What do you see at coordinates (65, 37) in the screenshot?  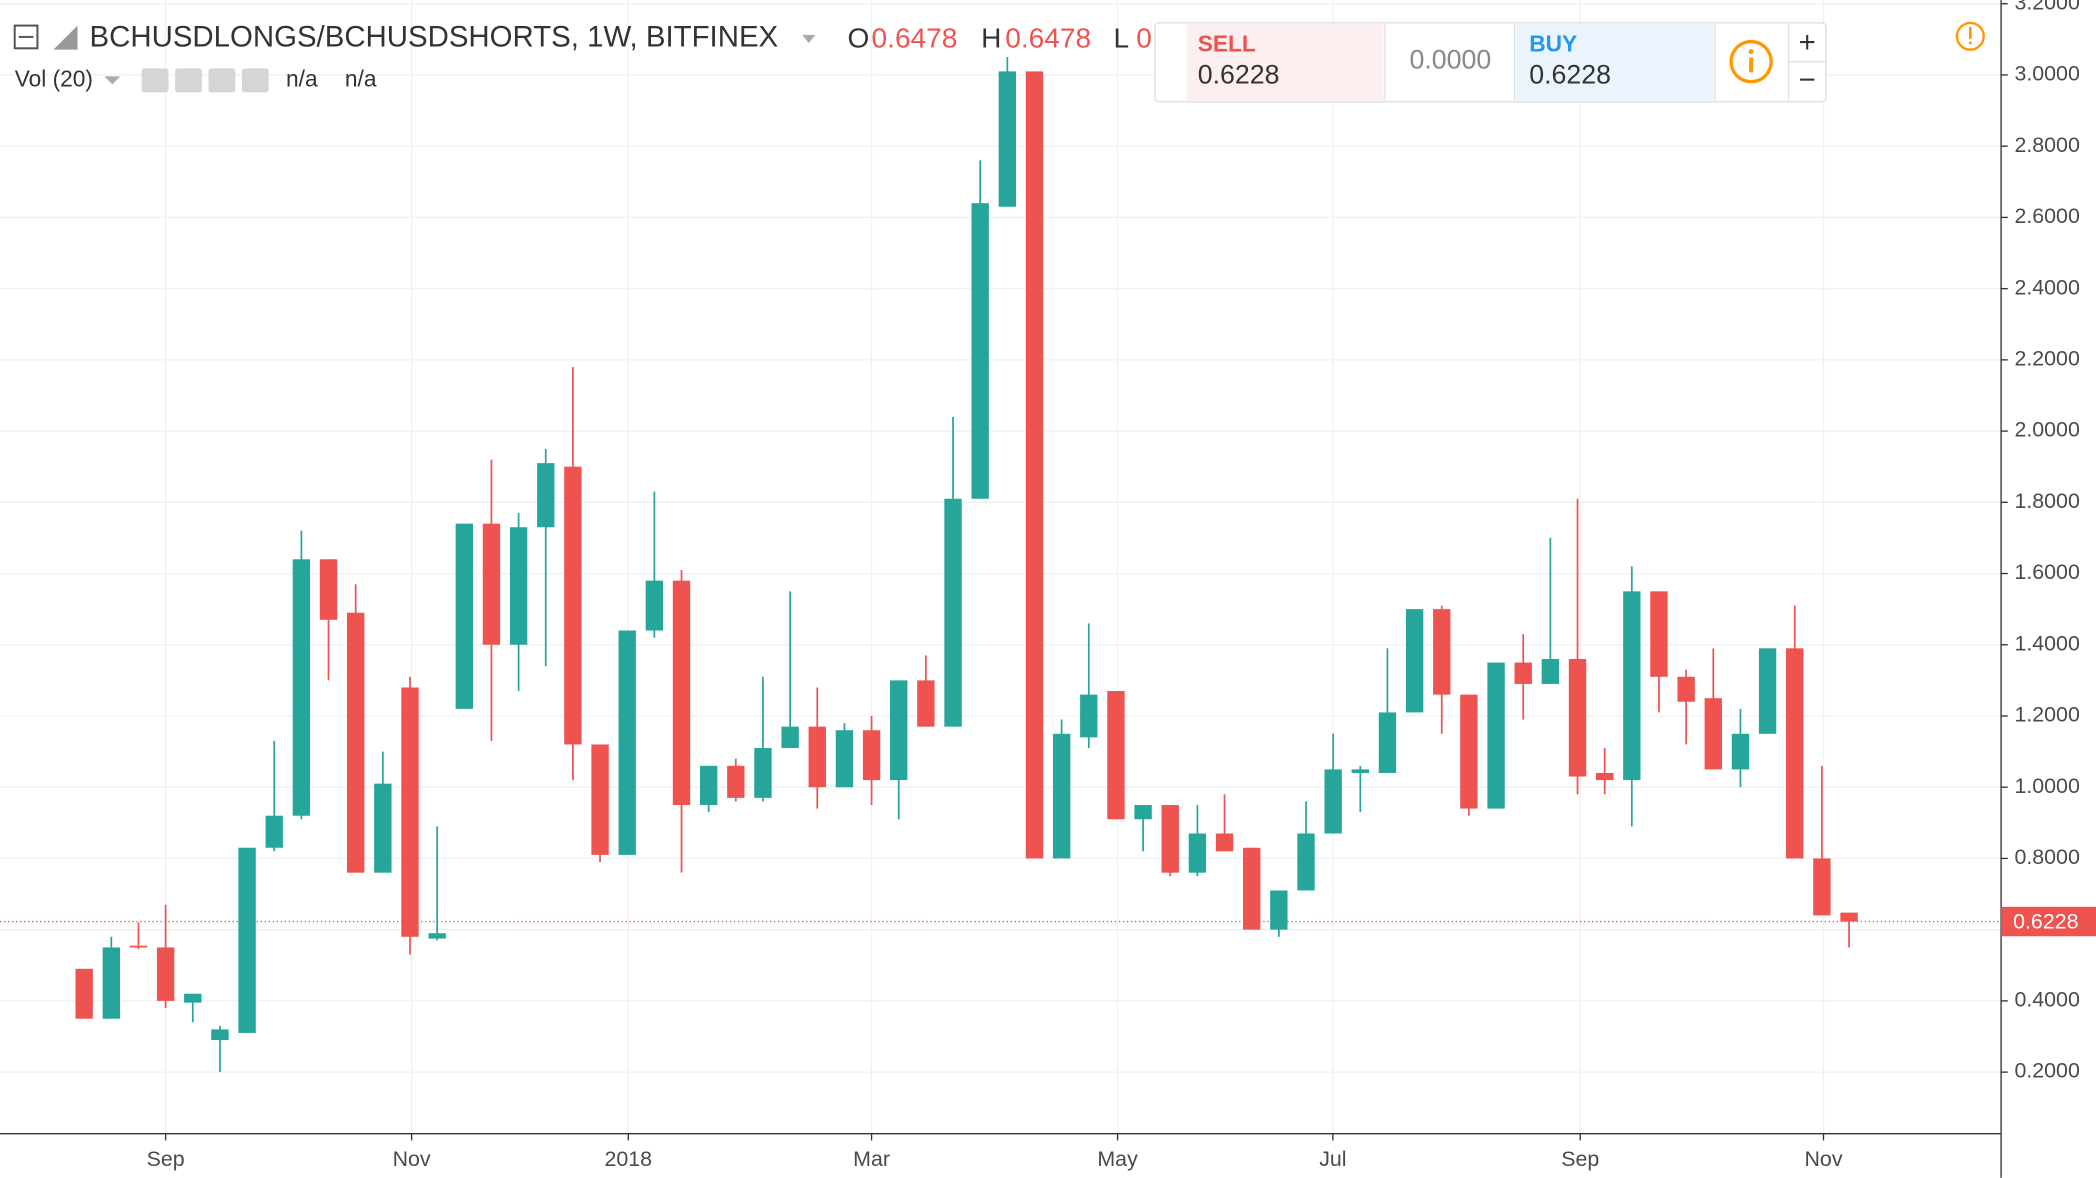 I see `symbol-icon` at bounding box center [65, 37].